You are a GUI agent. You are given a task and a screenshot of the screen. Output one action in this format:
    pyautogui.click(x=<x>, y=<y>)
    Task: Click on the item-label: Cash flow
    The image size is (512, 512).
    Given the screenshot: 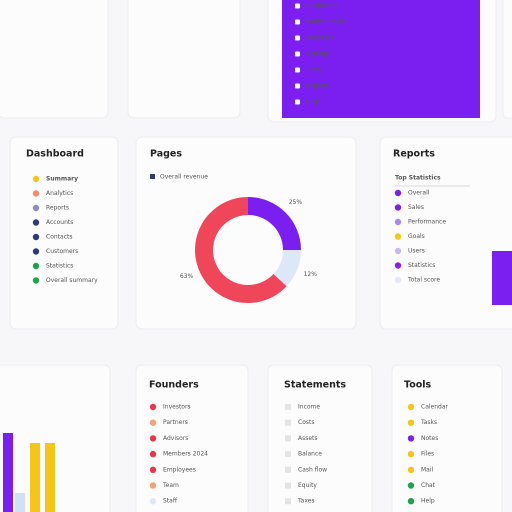 What is the action you would take?
    pyautogui.click(x=312, y=469)
    